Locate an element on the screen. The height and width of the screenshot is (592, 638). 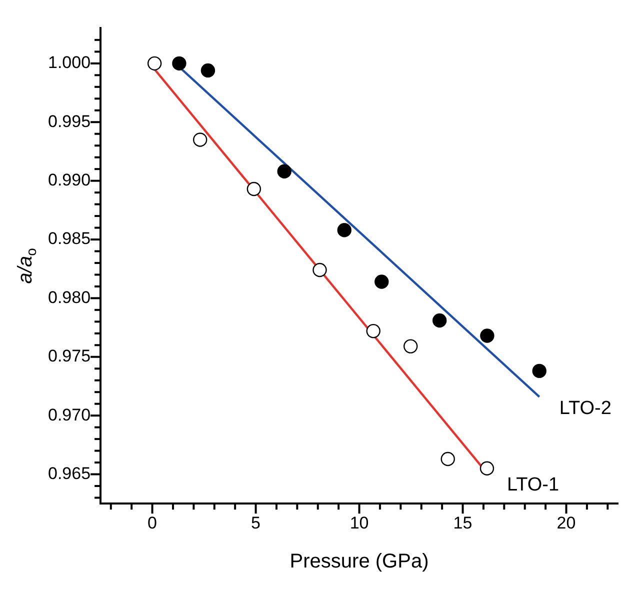
x-axis-title: Pressure (GPa) is located at coordinates (359, 561).